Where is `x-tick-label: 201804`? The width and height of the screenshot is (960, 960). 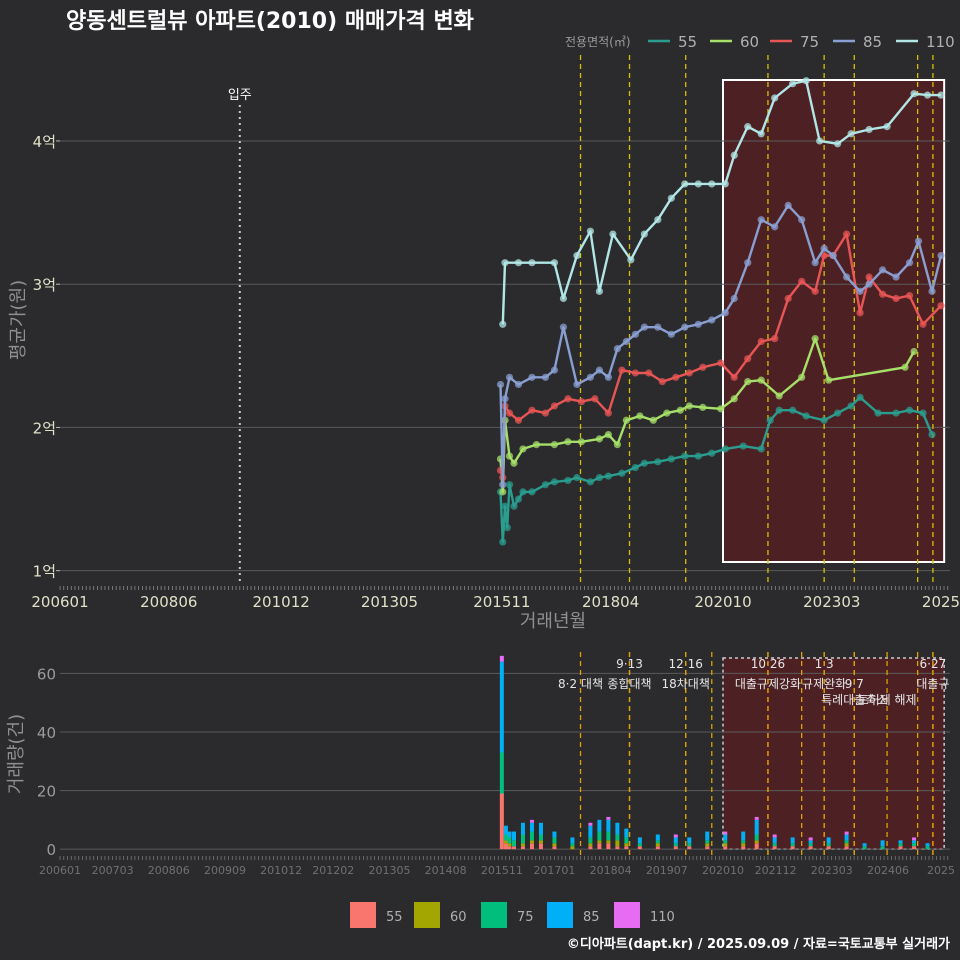
x-tick-label: 201804 is located at coordinates (610, 602).